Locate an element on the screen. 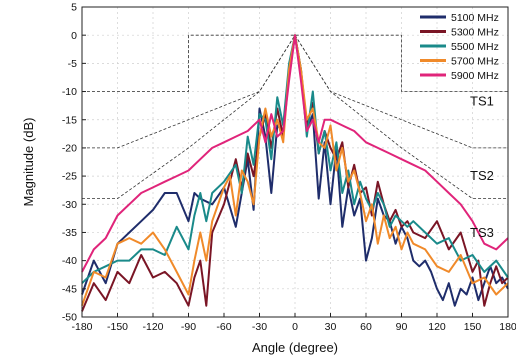  legend: 5100 MHz 5300 MHz 5500 MHz 5700 MHz 5900 MHz is located at coordinates (459, 47).